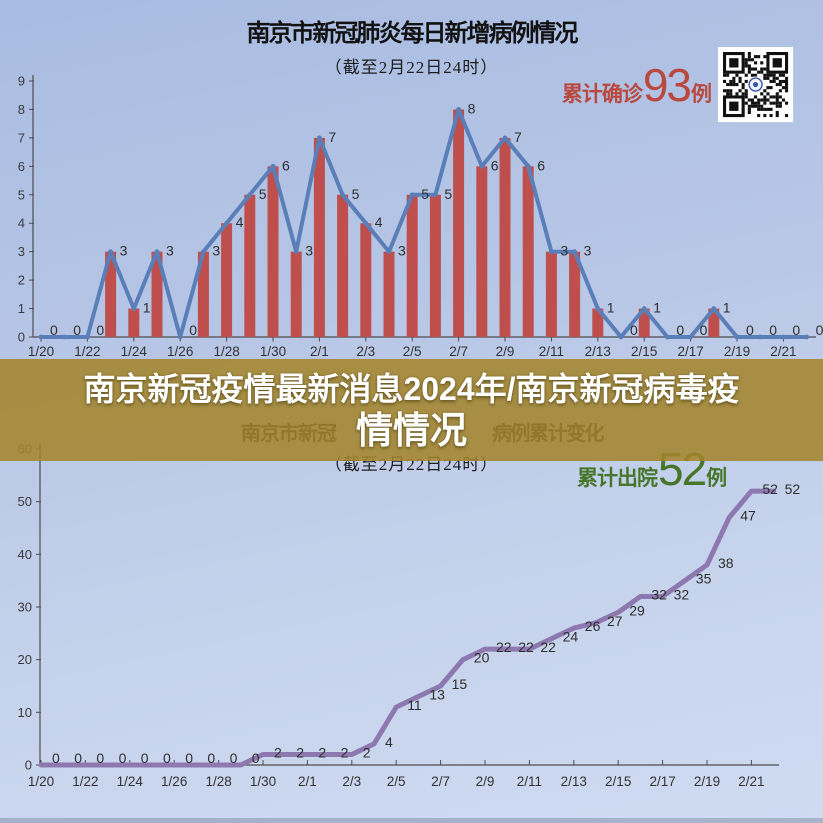 This screenshot has width=823, height=823. I want to click on svg-text: 15, so click(460, 684).